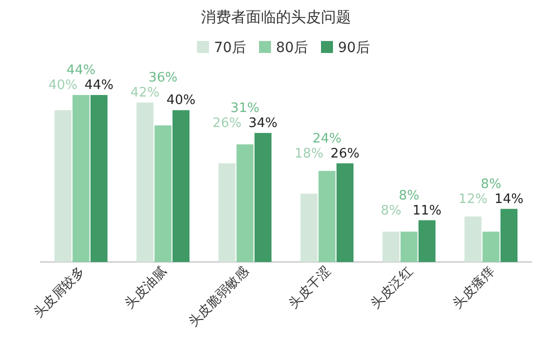 The height and width of the screenshot is (364, 552). I want to click on x-tick-label: 头皮油腻, so click(146, 288).